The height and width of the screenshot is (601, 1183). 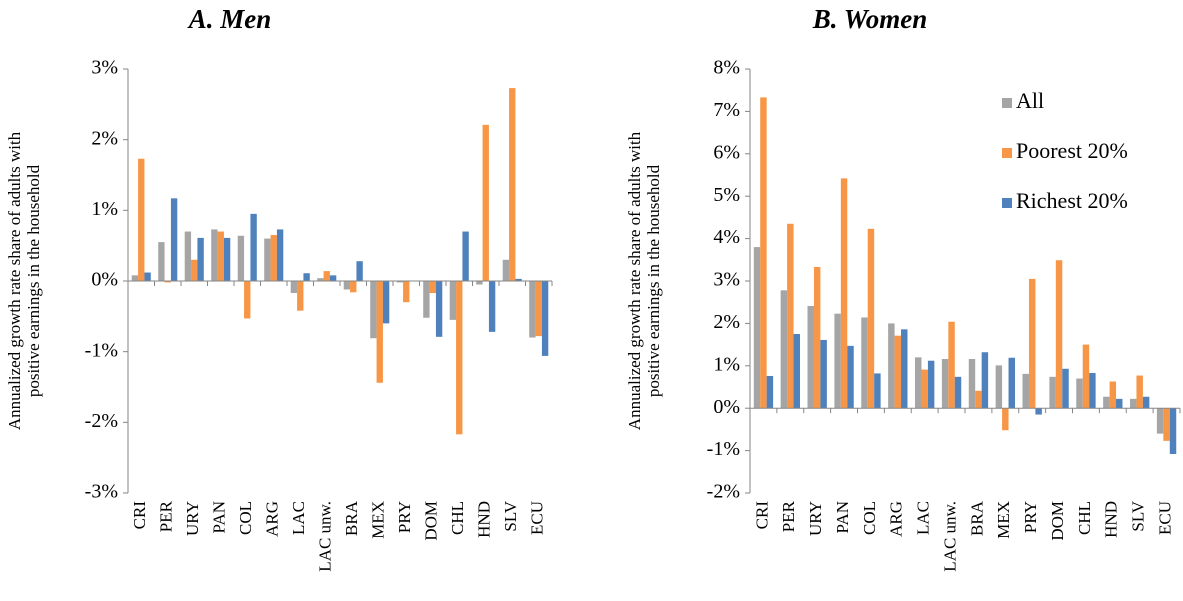 What do you see at coordinates (788, 516) in the screenshot?
I see `x-tick-label: PER` at bounding box center [788, 516].